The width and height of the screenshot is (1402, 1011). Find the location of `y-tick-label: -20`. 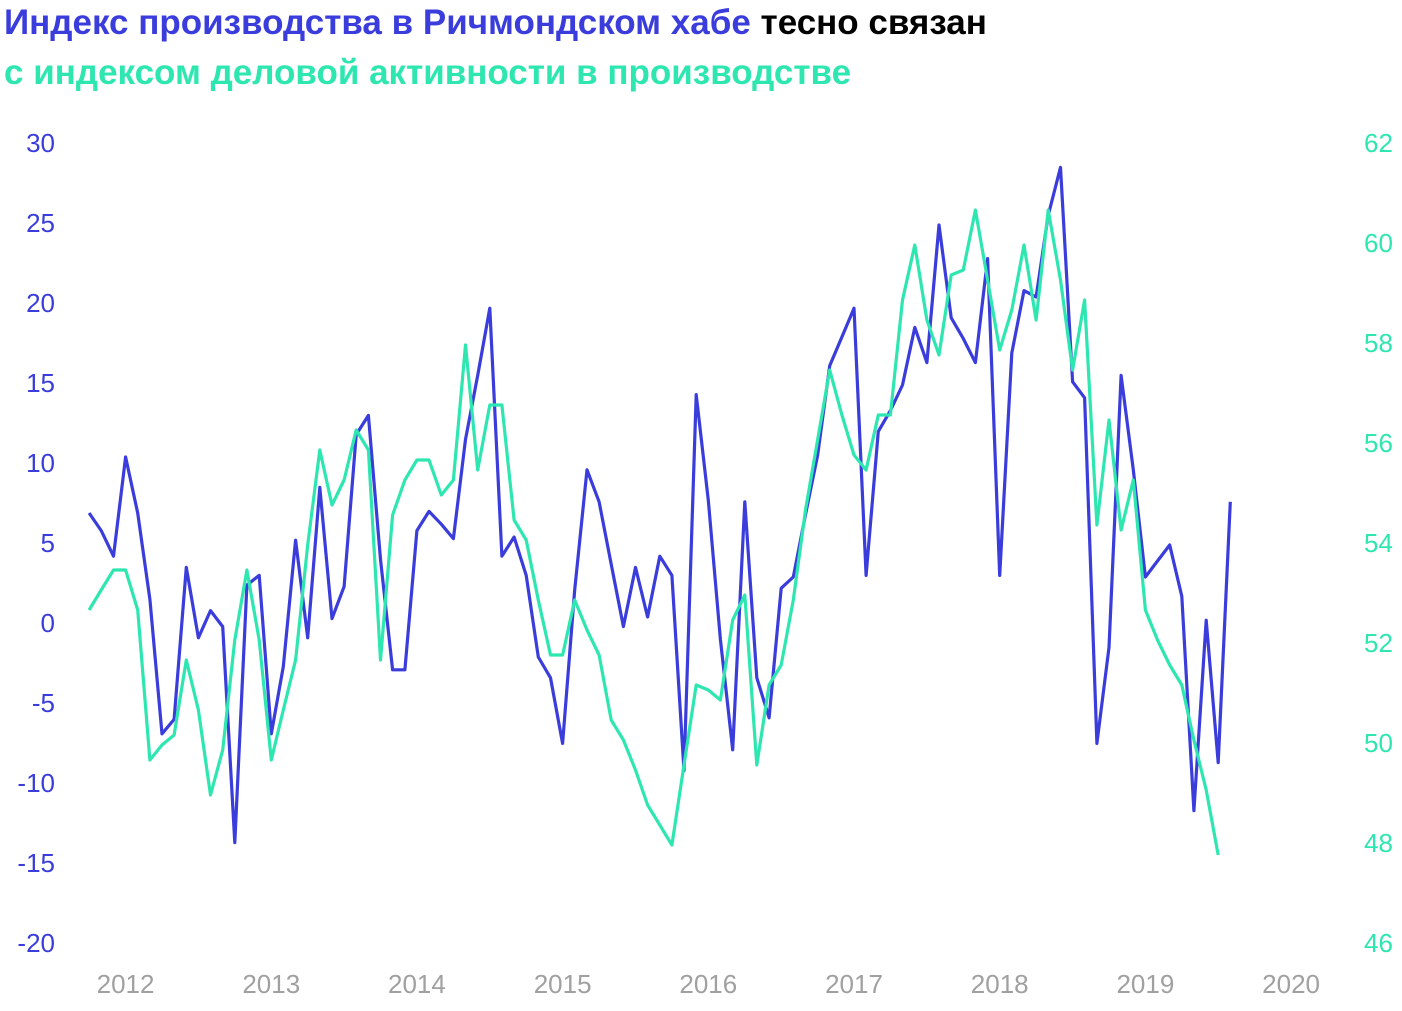

y-tick-label: -20 is located at coordinates (36, 943).